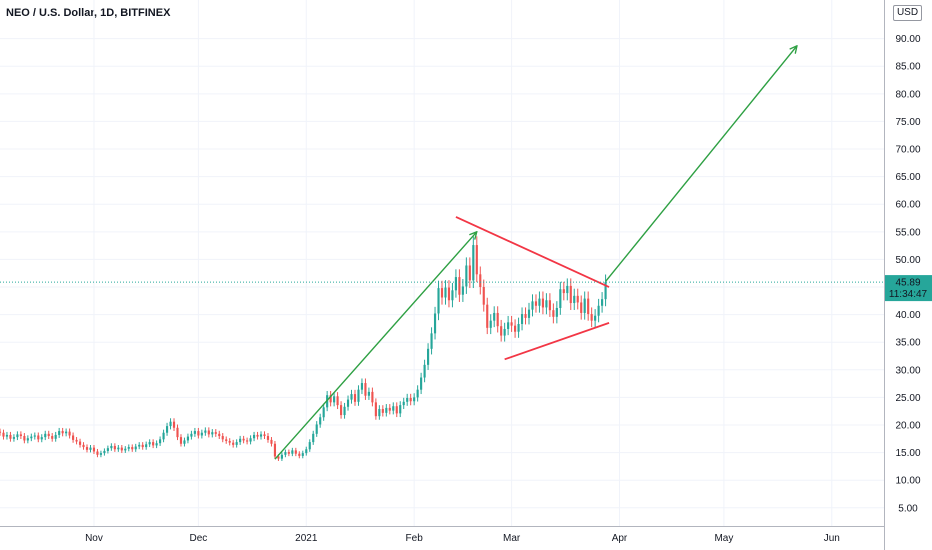 The image size is (932, 550). What do you see at coordinates (908, 508) in the screenshot?
I see `y-tick-label: 5.00` at bounding box center [908, 508].